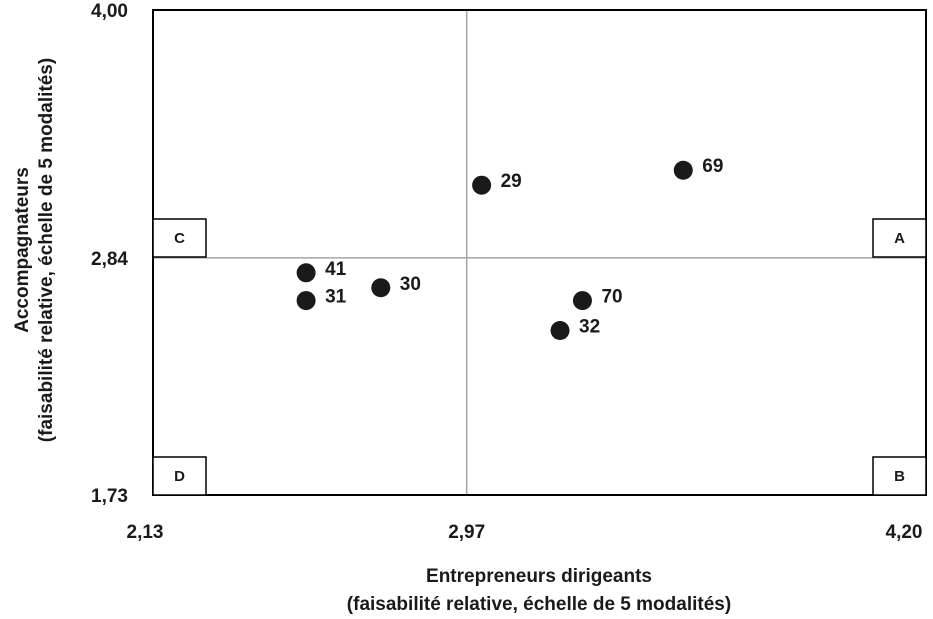 The image size is (933, 619). I want to click on quadrant-d-box: D, so click(179, 476).